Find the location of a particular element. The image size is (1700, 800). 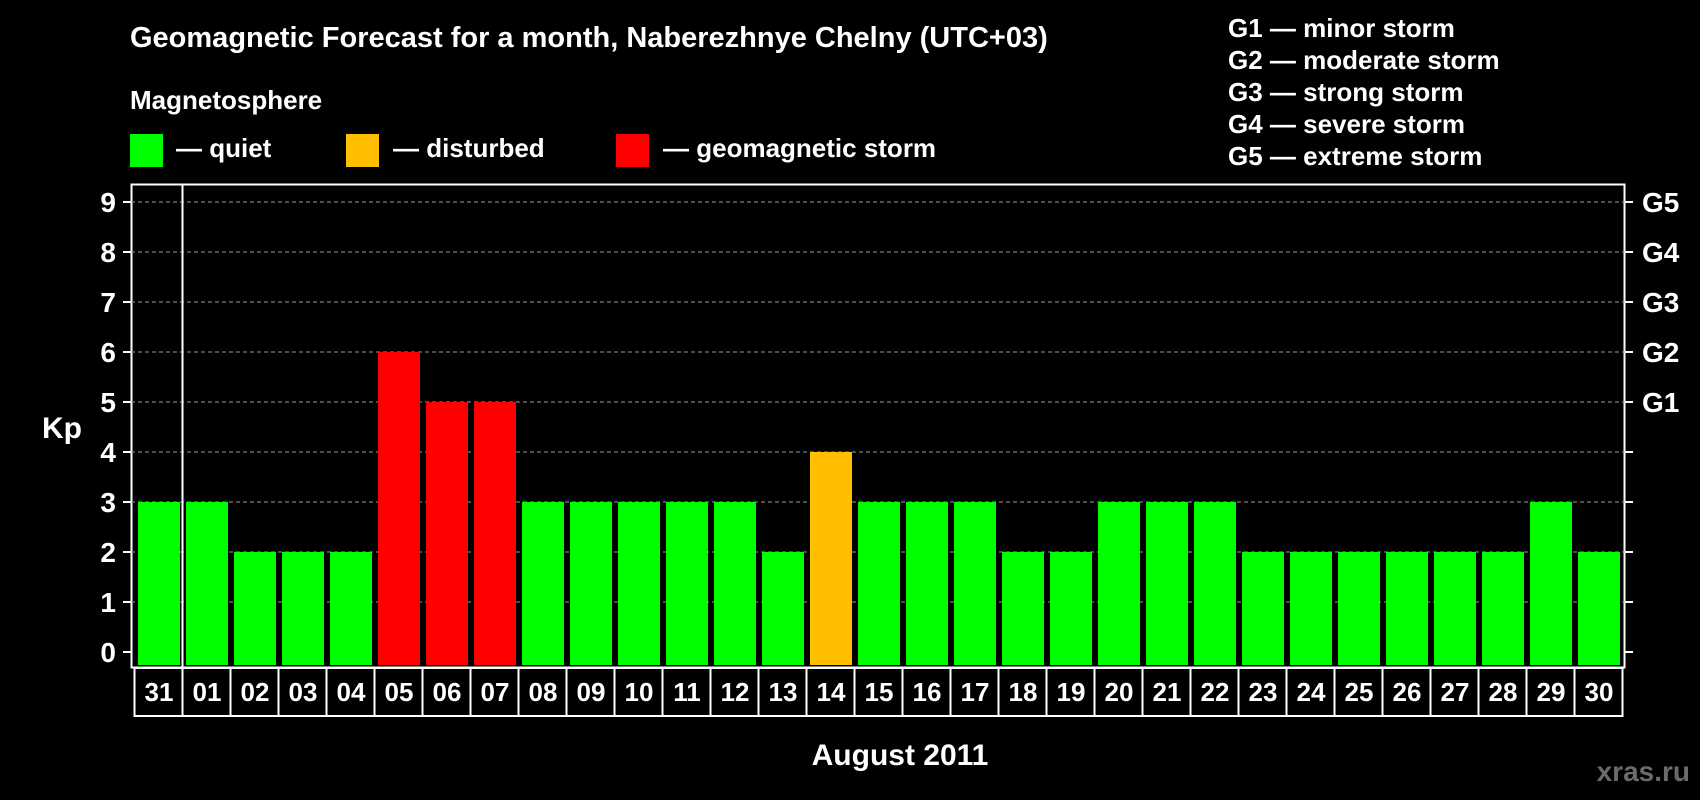

legend-swatch-storm is located at coordinates (632, 150).